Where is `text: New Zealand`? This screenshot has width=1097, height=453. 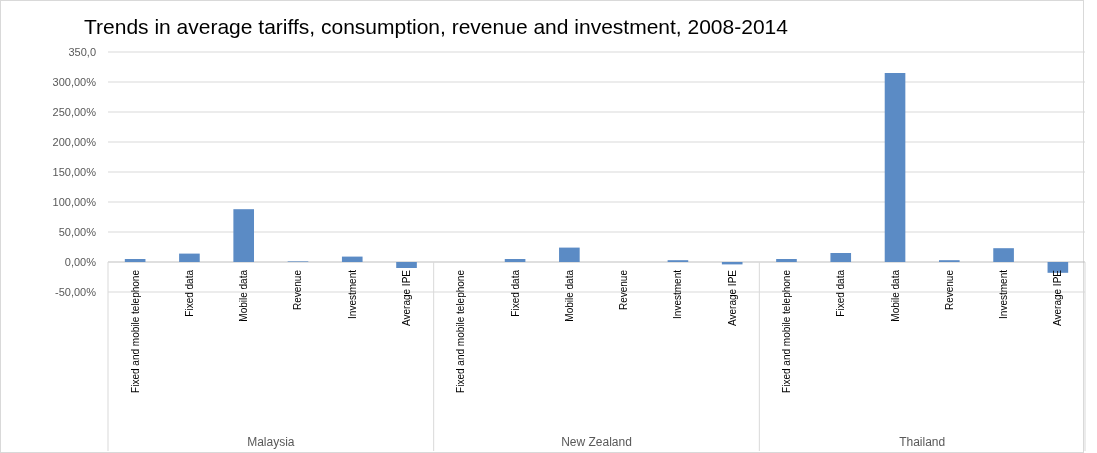
text: New Zealand is located at coordinates (596, 442).